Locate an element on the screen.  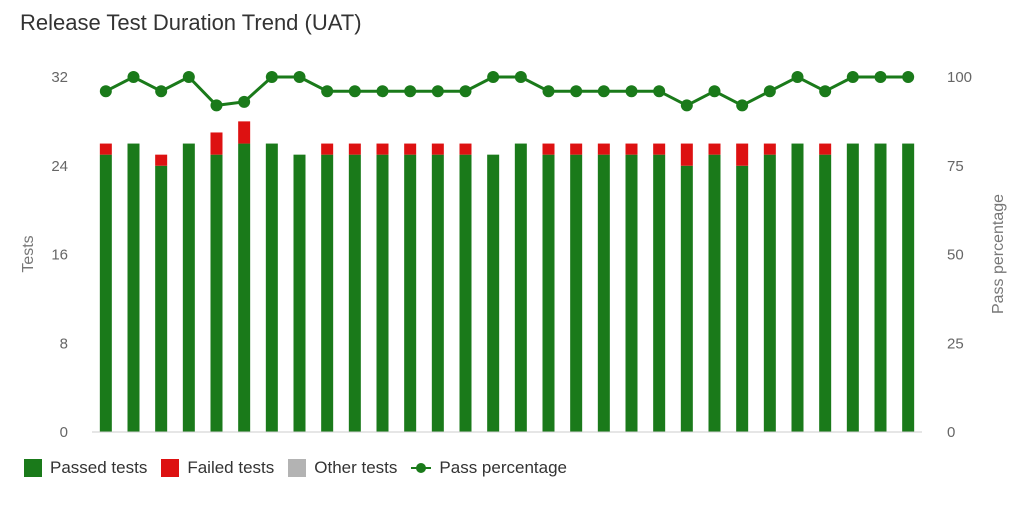
y2-tick-label: 25 is located at coordinates (955, 343).